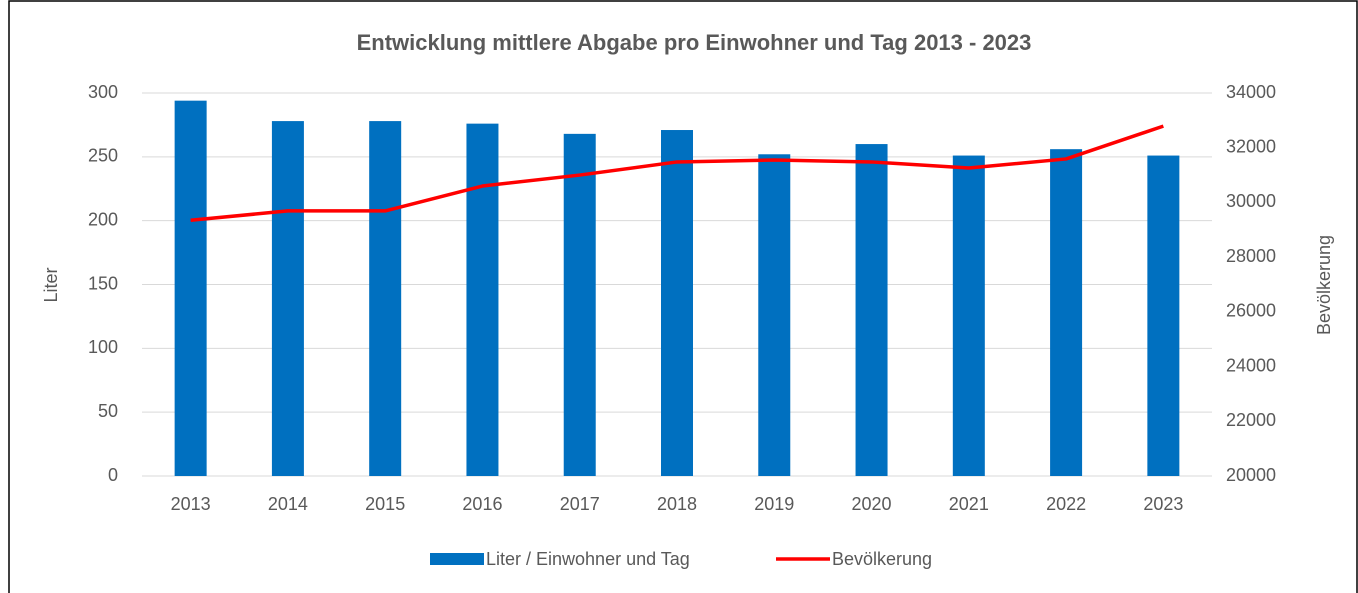 This screenshot has width=1358, height=593. What do you see at coordinates (1251, 201) in the screenshot?
I see `y2-tick-label: 30000` at bounding box center [1251, 201].